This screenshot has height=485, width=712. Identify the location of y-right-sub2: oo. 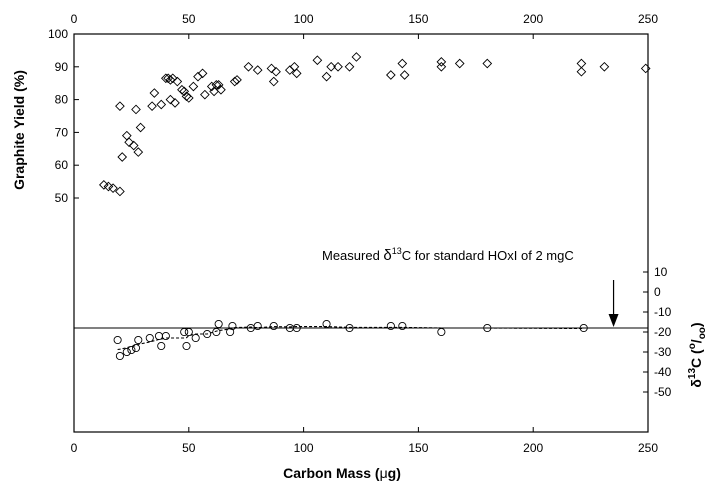
(702, 333).